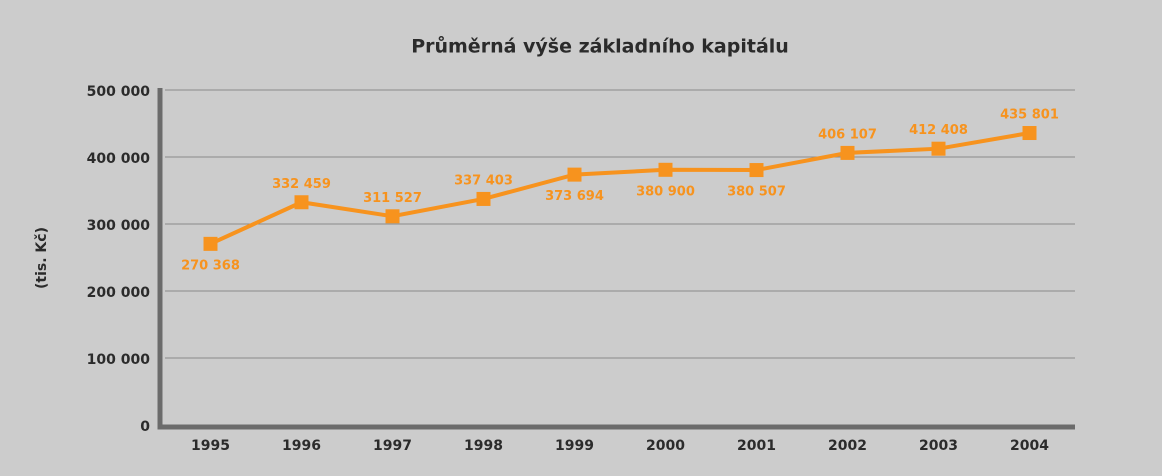 This screenshot has width=1162, height=476. Describe the element at coordinates (119, 92) in the screenshot. I see `y-tick-label: 500 000` at that location.